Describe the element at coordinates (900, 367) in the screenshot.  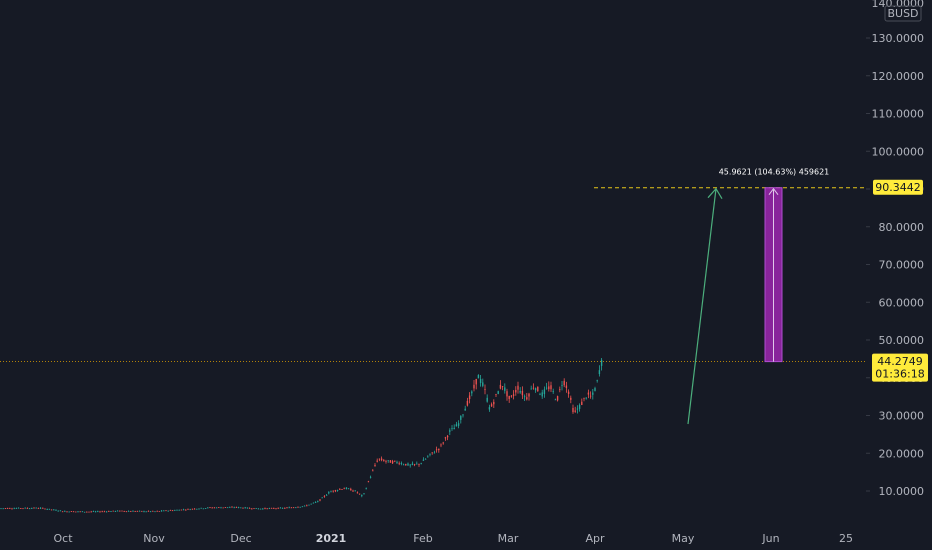
I see `last-price-badge` at that location.